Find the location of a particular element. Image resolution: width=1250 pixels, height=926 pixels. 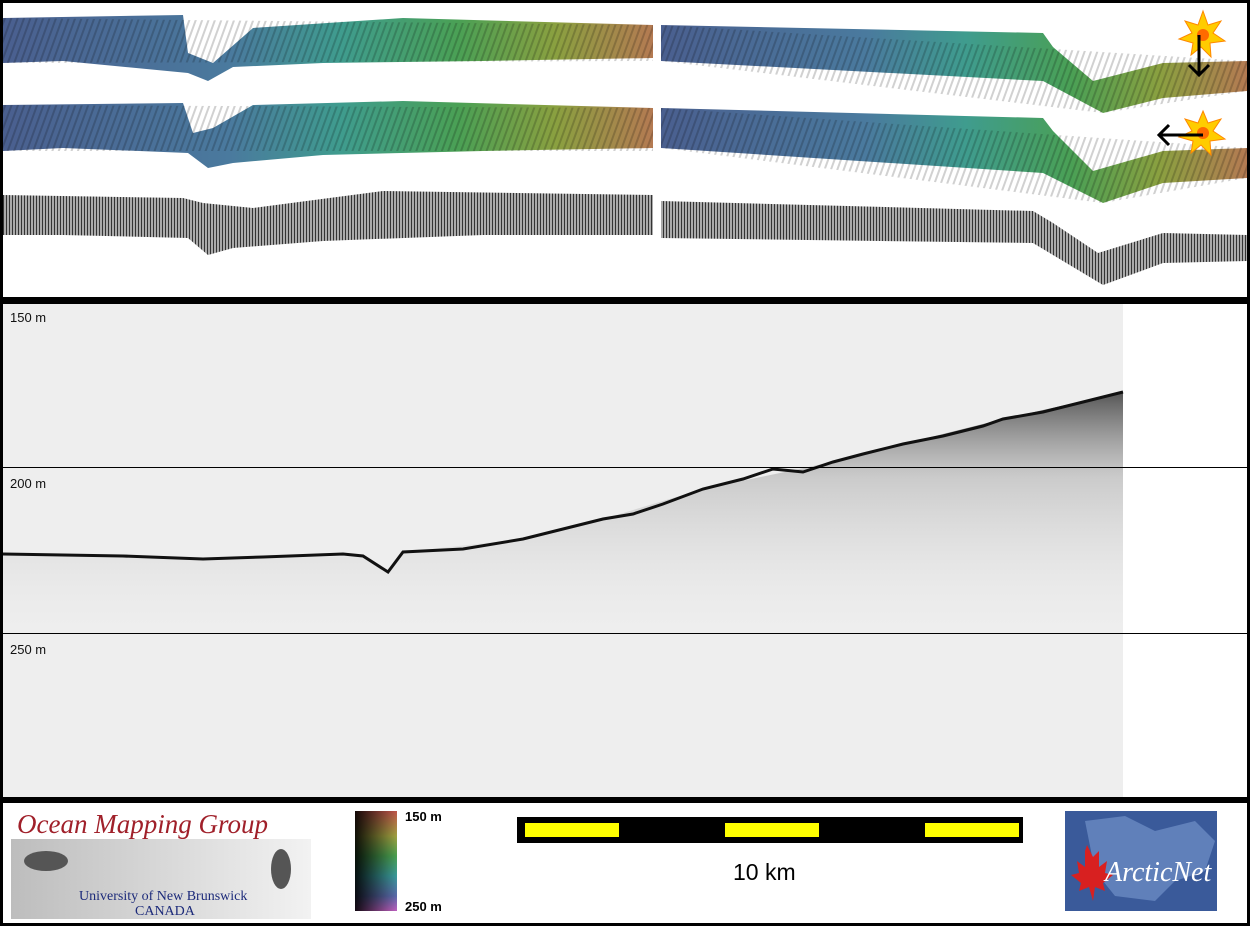

scale-label: 10 km is located at coordinates (764, 872).